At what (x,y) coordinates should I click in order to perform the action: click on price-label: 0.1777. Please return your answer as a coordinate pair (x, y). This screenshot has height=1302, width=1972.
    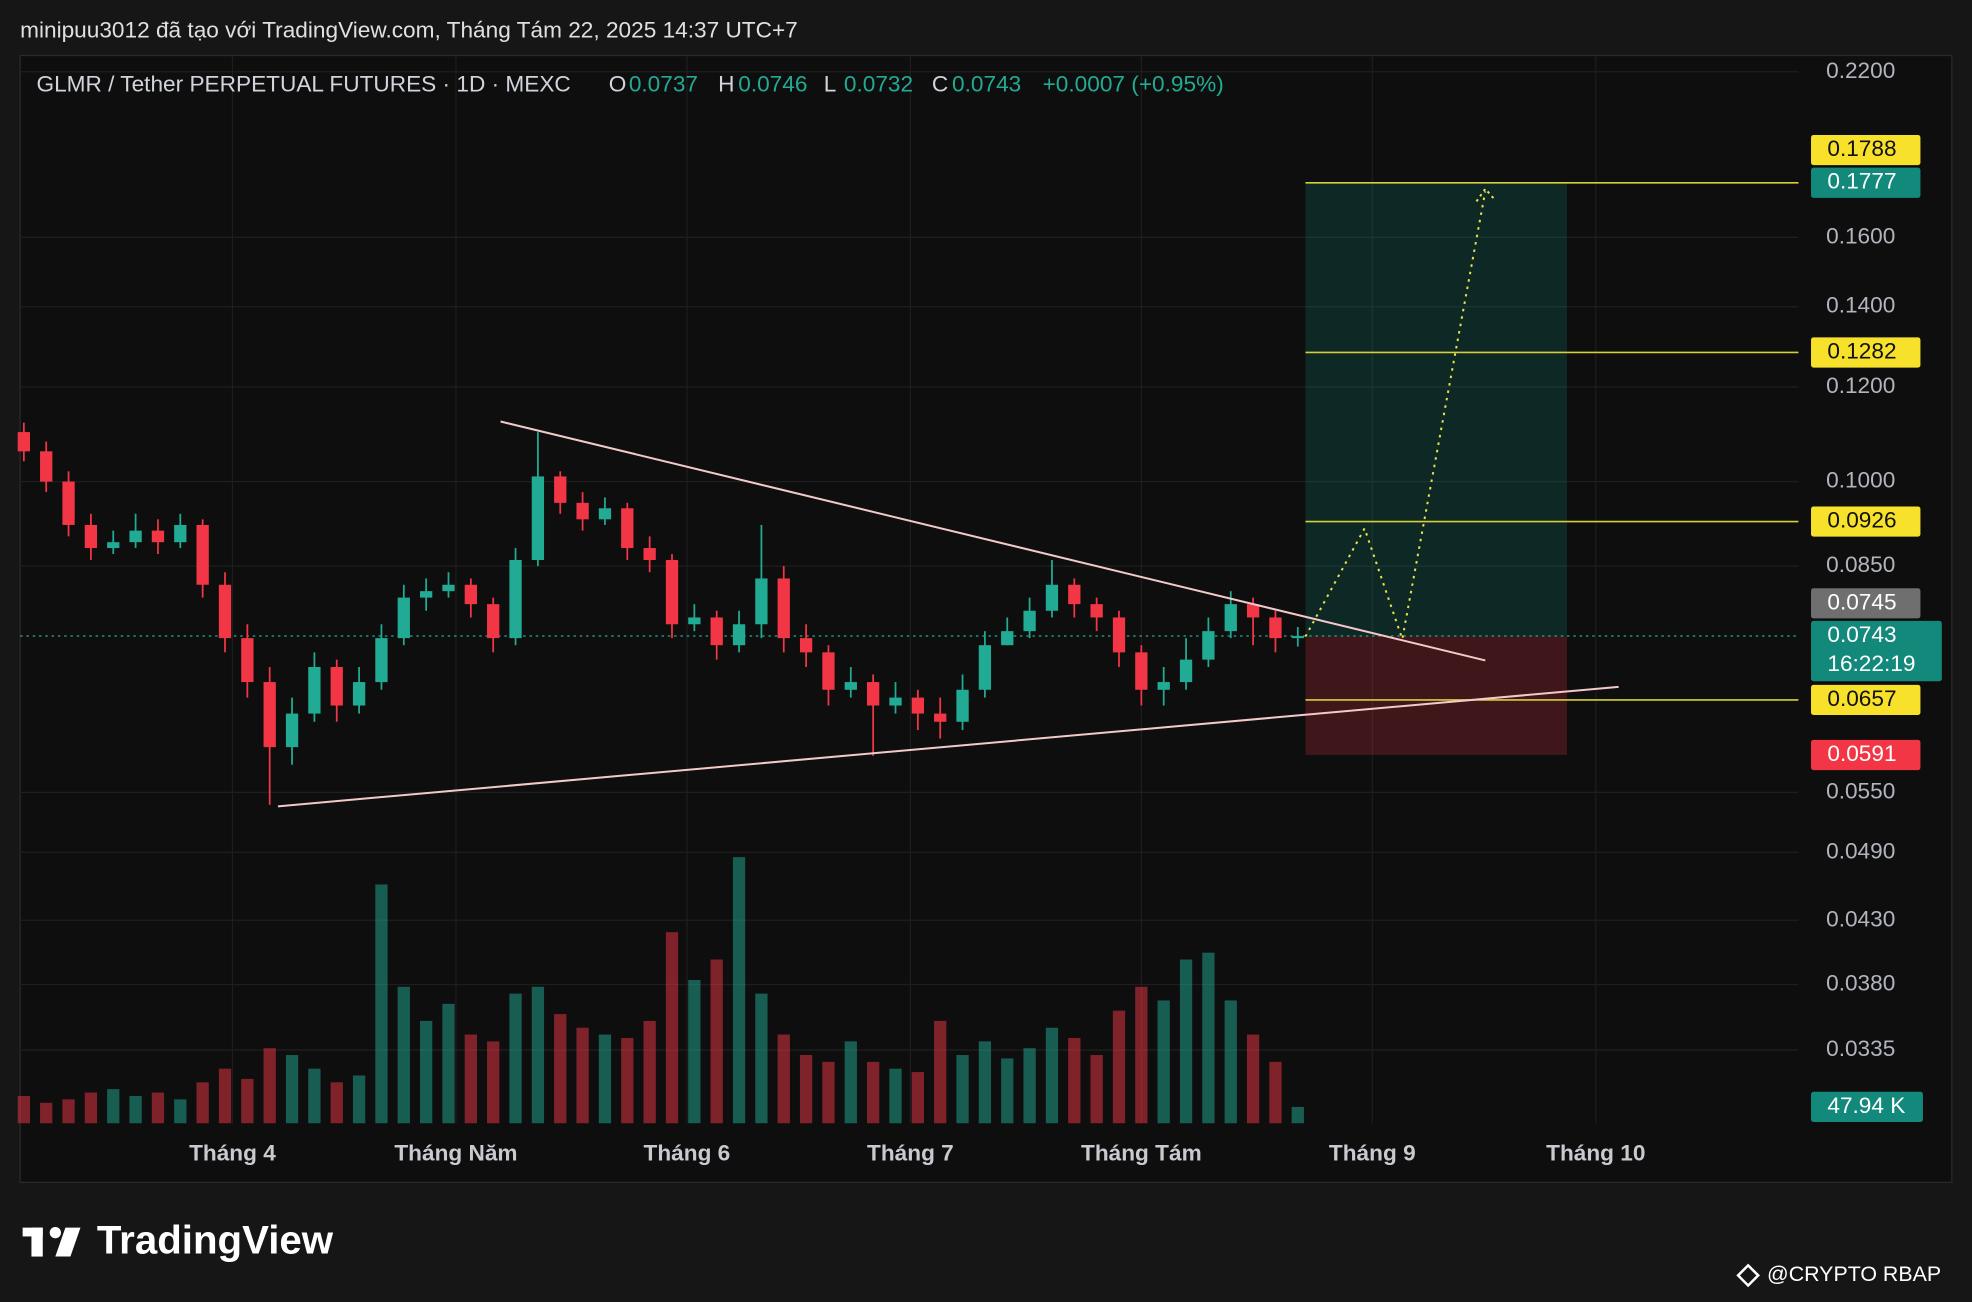
    Looking at the image, I should click on (1861, 181).